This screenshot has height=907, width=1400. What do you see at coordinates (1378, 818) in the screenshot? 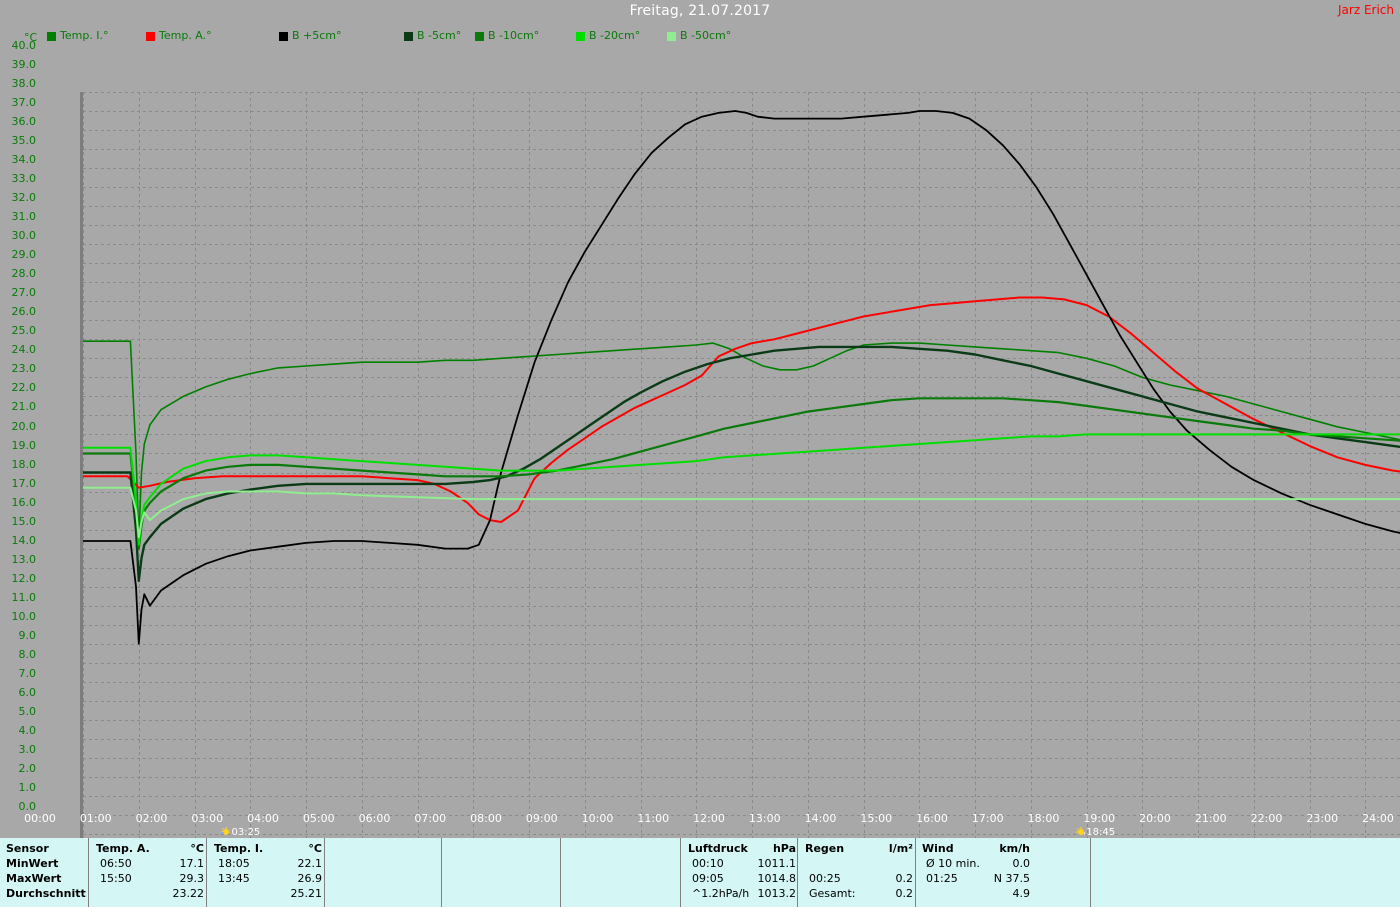
I see `x-axis-tick-label: 24:00` at bounding box center [1378, 818].